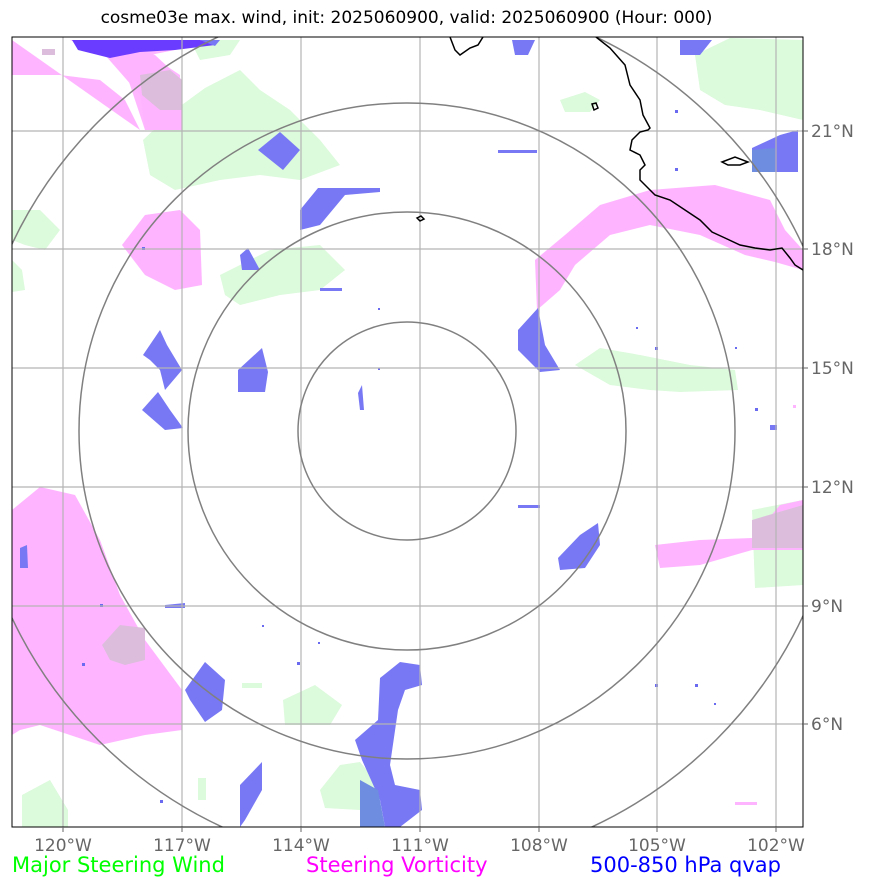 Image resolution: width=873 pixels, height=891 pixels. I want to click on lat-label: 18°N, so click(832, 250).